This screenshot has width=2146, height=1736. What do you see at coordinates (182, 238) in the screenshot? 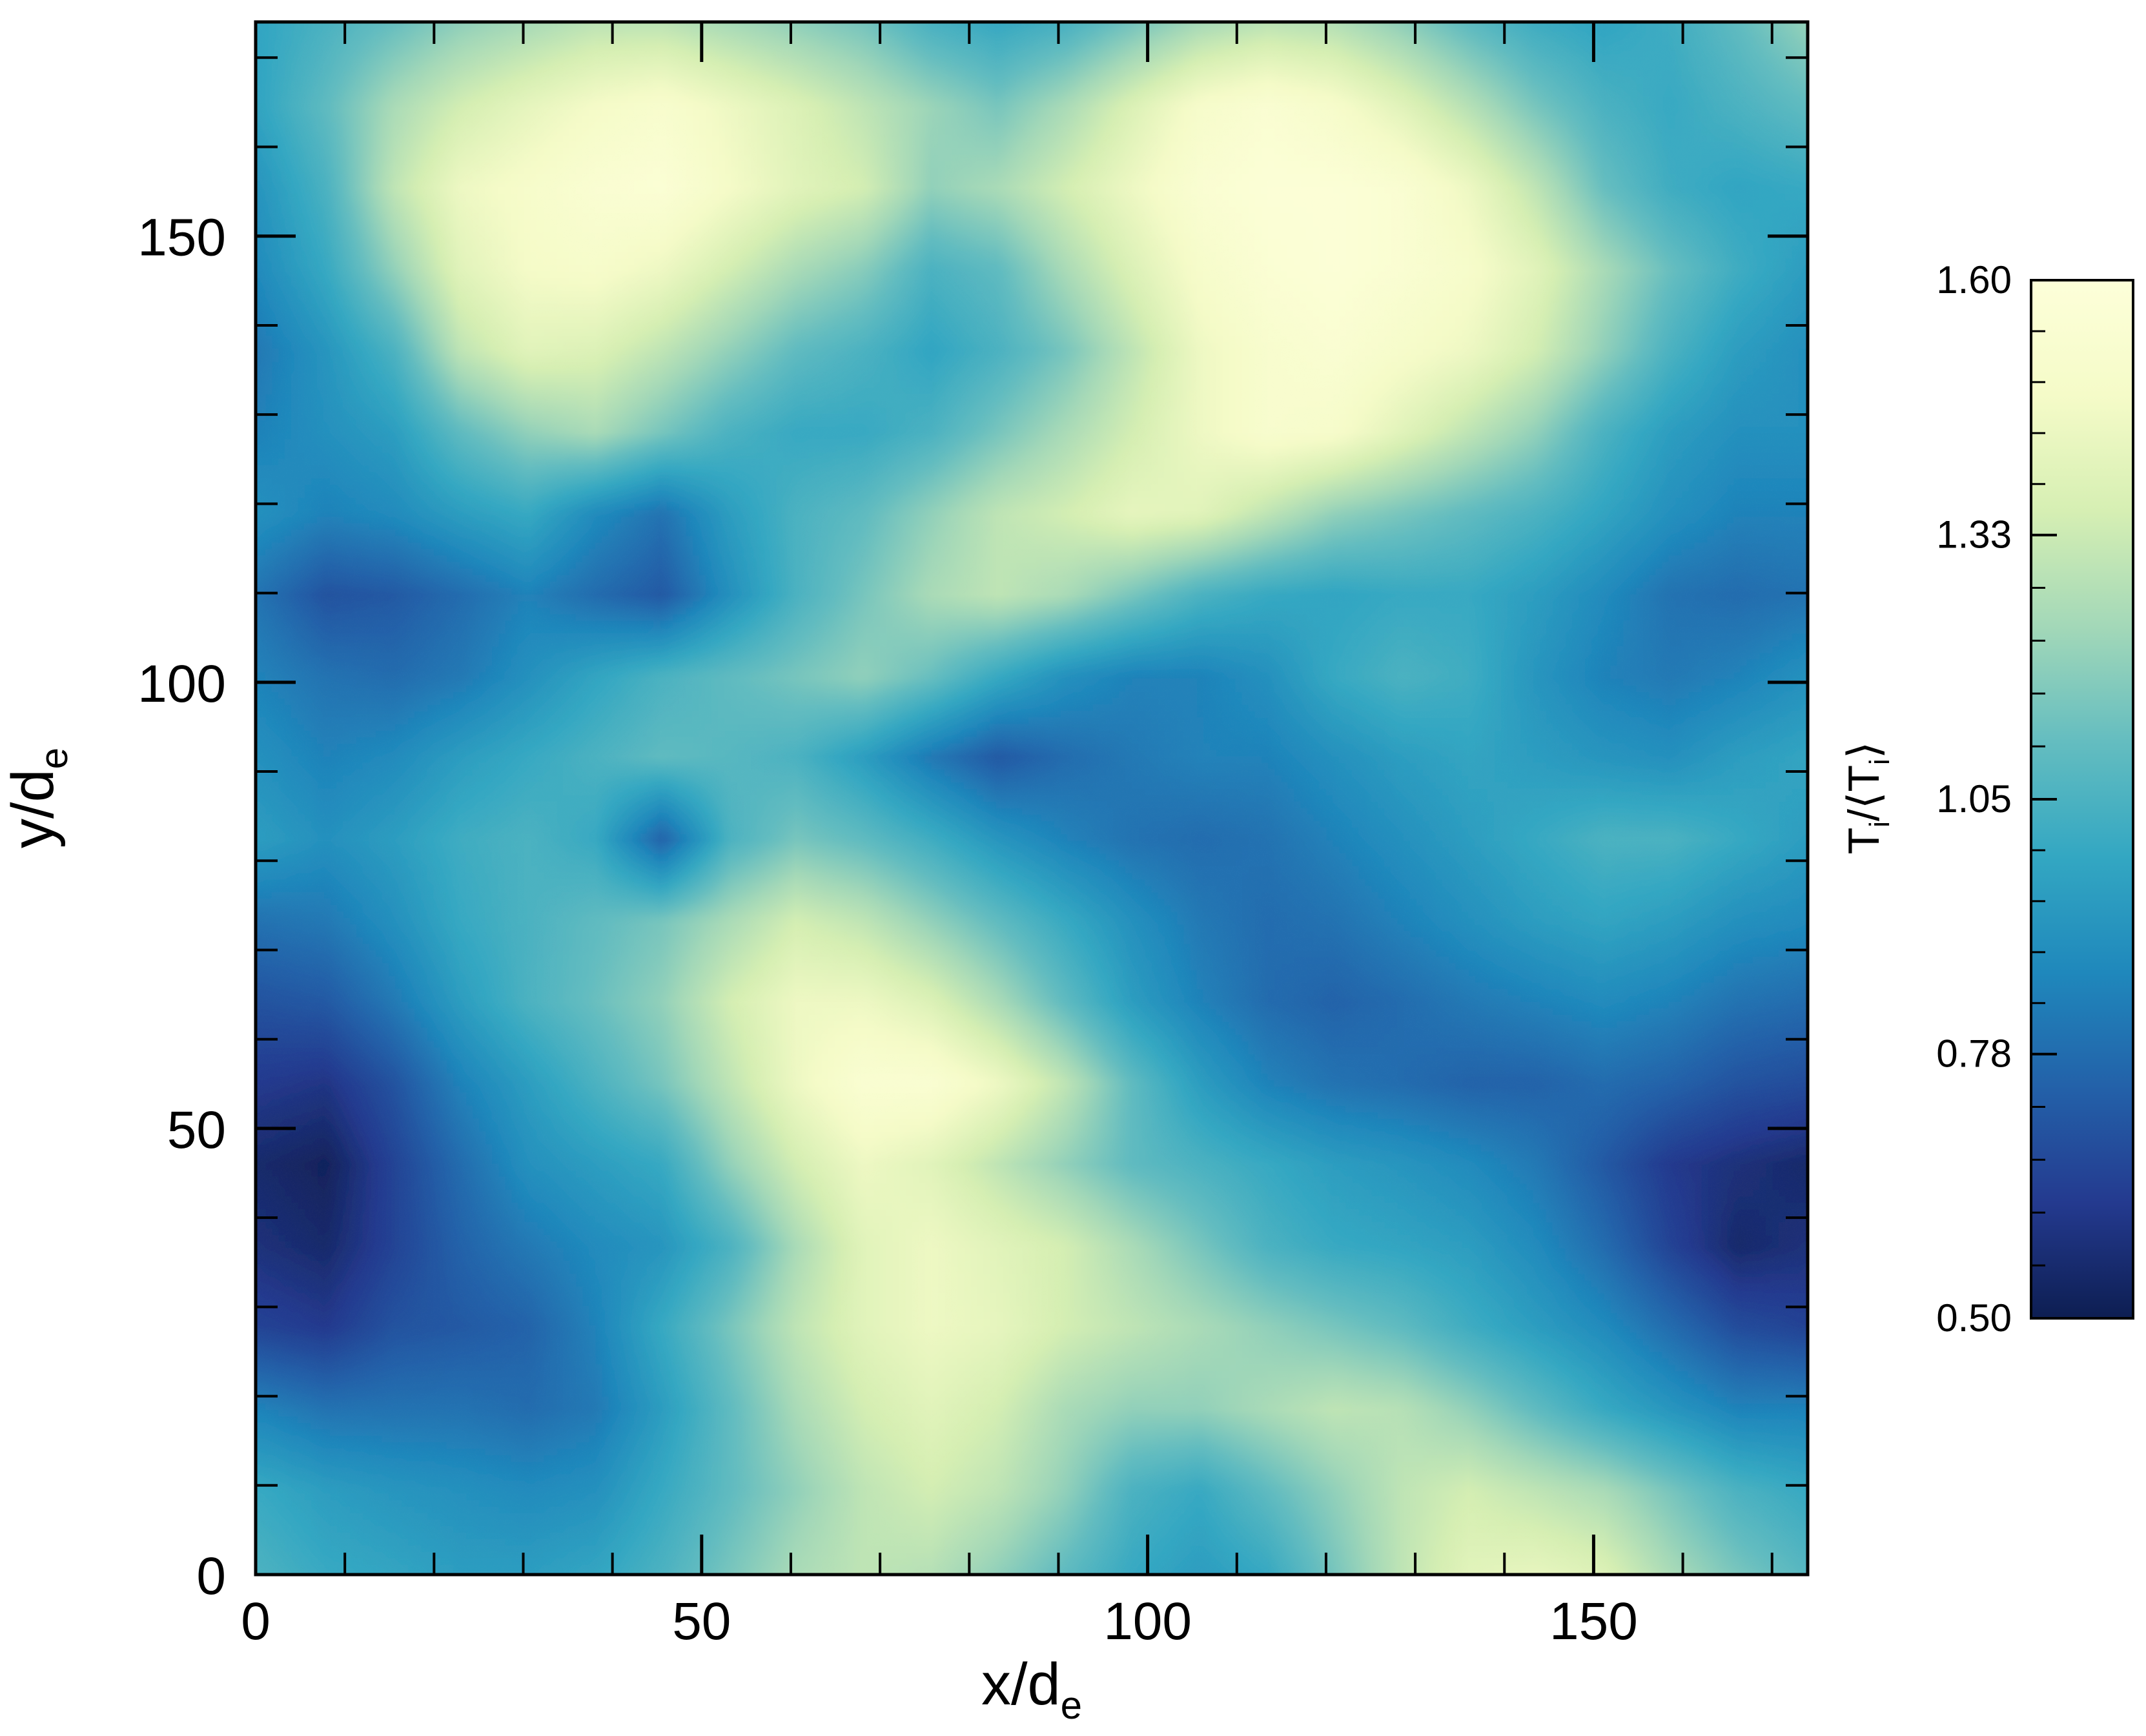
I see `y-tick-label: 150` at bounding box center [182, 238].